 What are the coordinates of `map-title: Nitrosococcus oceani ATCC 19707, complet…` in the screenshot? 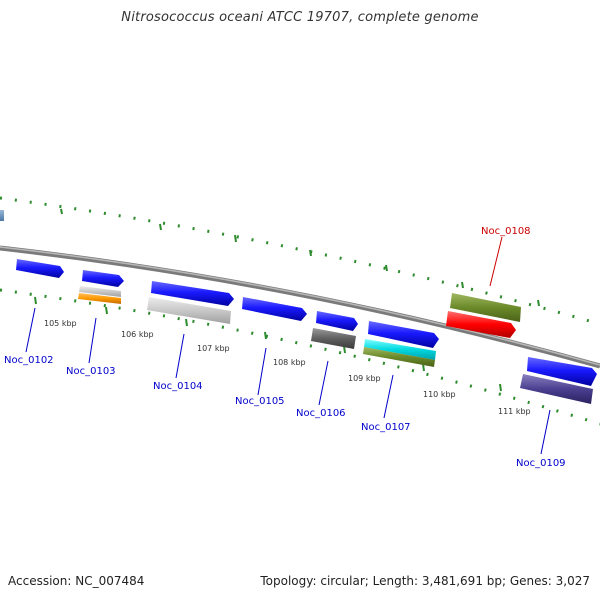 It's located at (300, 17).